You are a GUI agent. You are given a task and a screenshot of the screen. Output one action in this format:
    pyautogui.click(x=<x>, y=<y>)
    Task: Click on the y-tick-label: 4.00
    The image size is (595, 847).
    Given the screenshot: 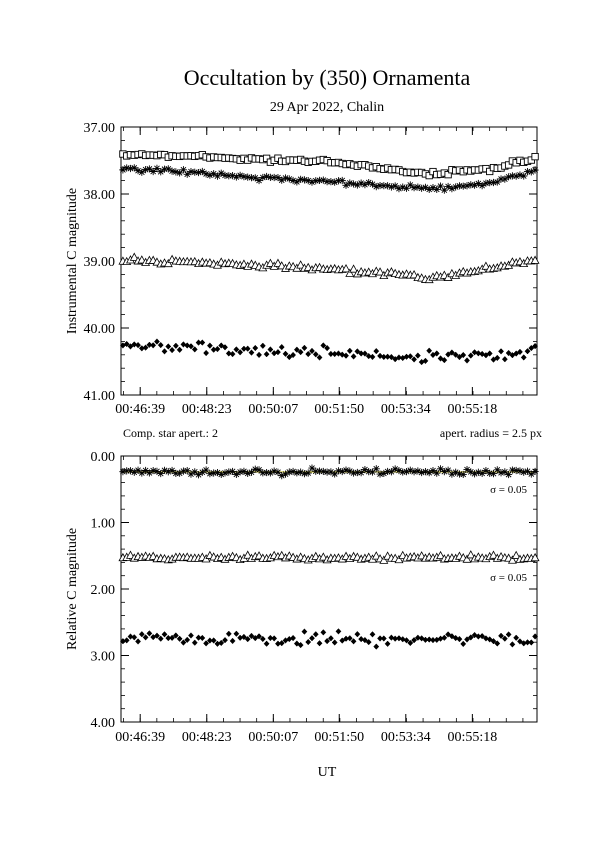 What is the action you would take?
    pyautogui.click(x=103, y=723)
    